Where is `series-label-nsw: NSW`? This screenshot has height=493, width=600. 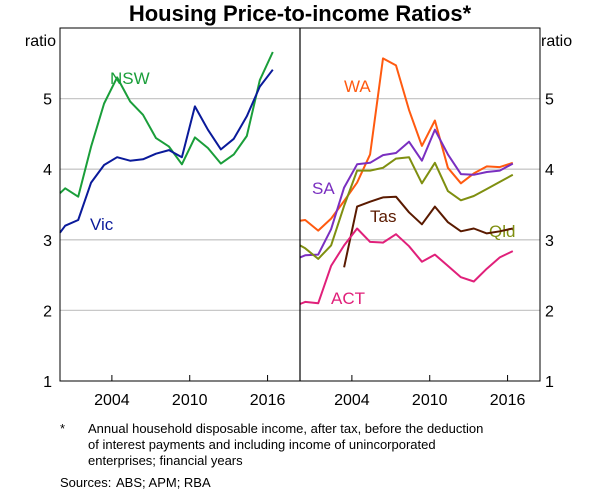
series-label-nsw: NSW is located at coordinates (130, 78).